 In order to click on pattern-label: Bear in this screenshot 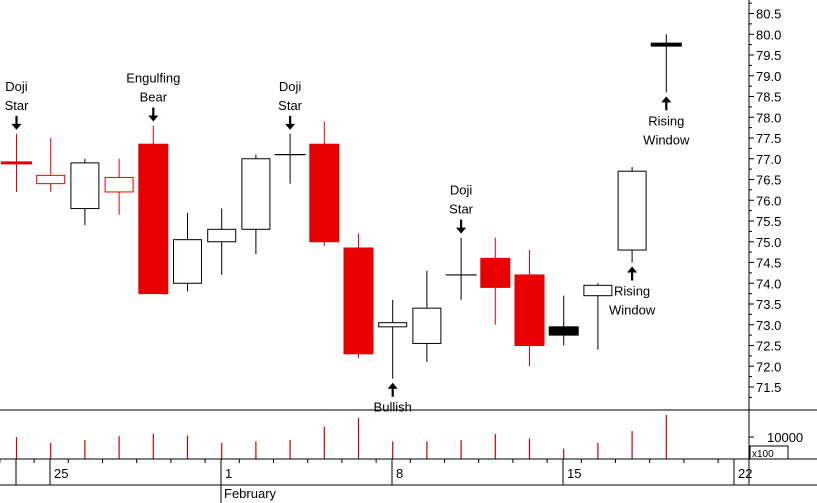, I will do `click(154, 97)`.